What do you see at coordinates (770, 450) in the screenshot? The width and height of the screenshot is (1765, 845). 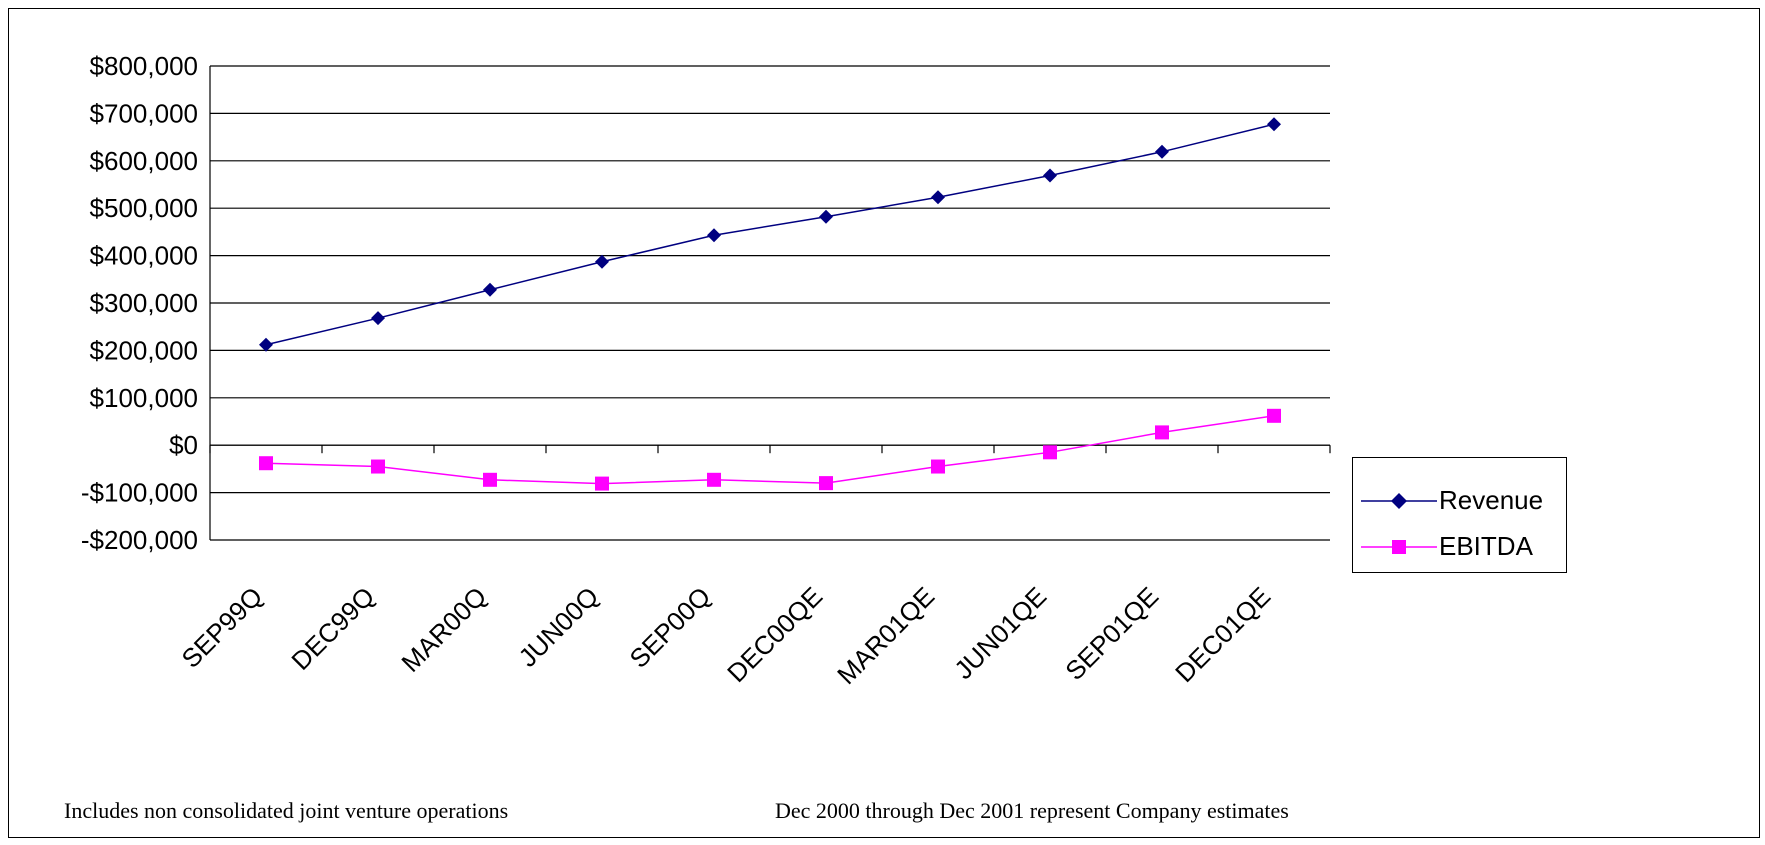 I see `series-line-ebitda` at bounding box center [770, 450].